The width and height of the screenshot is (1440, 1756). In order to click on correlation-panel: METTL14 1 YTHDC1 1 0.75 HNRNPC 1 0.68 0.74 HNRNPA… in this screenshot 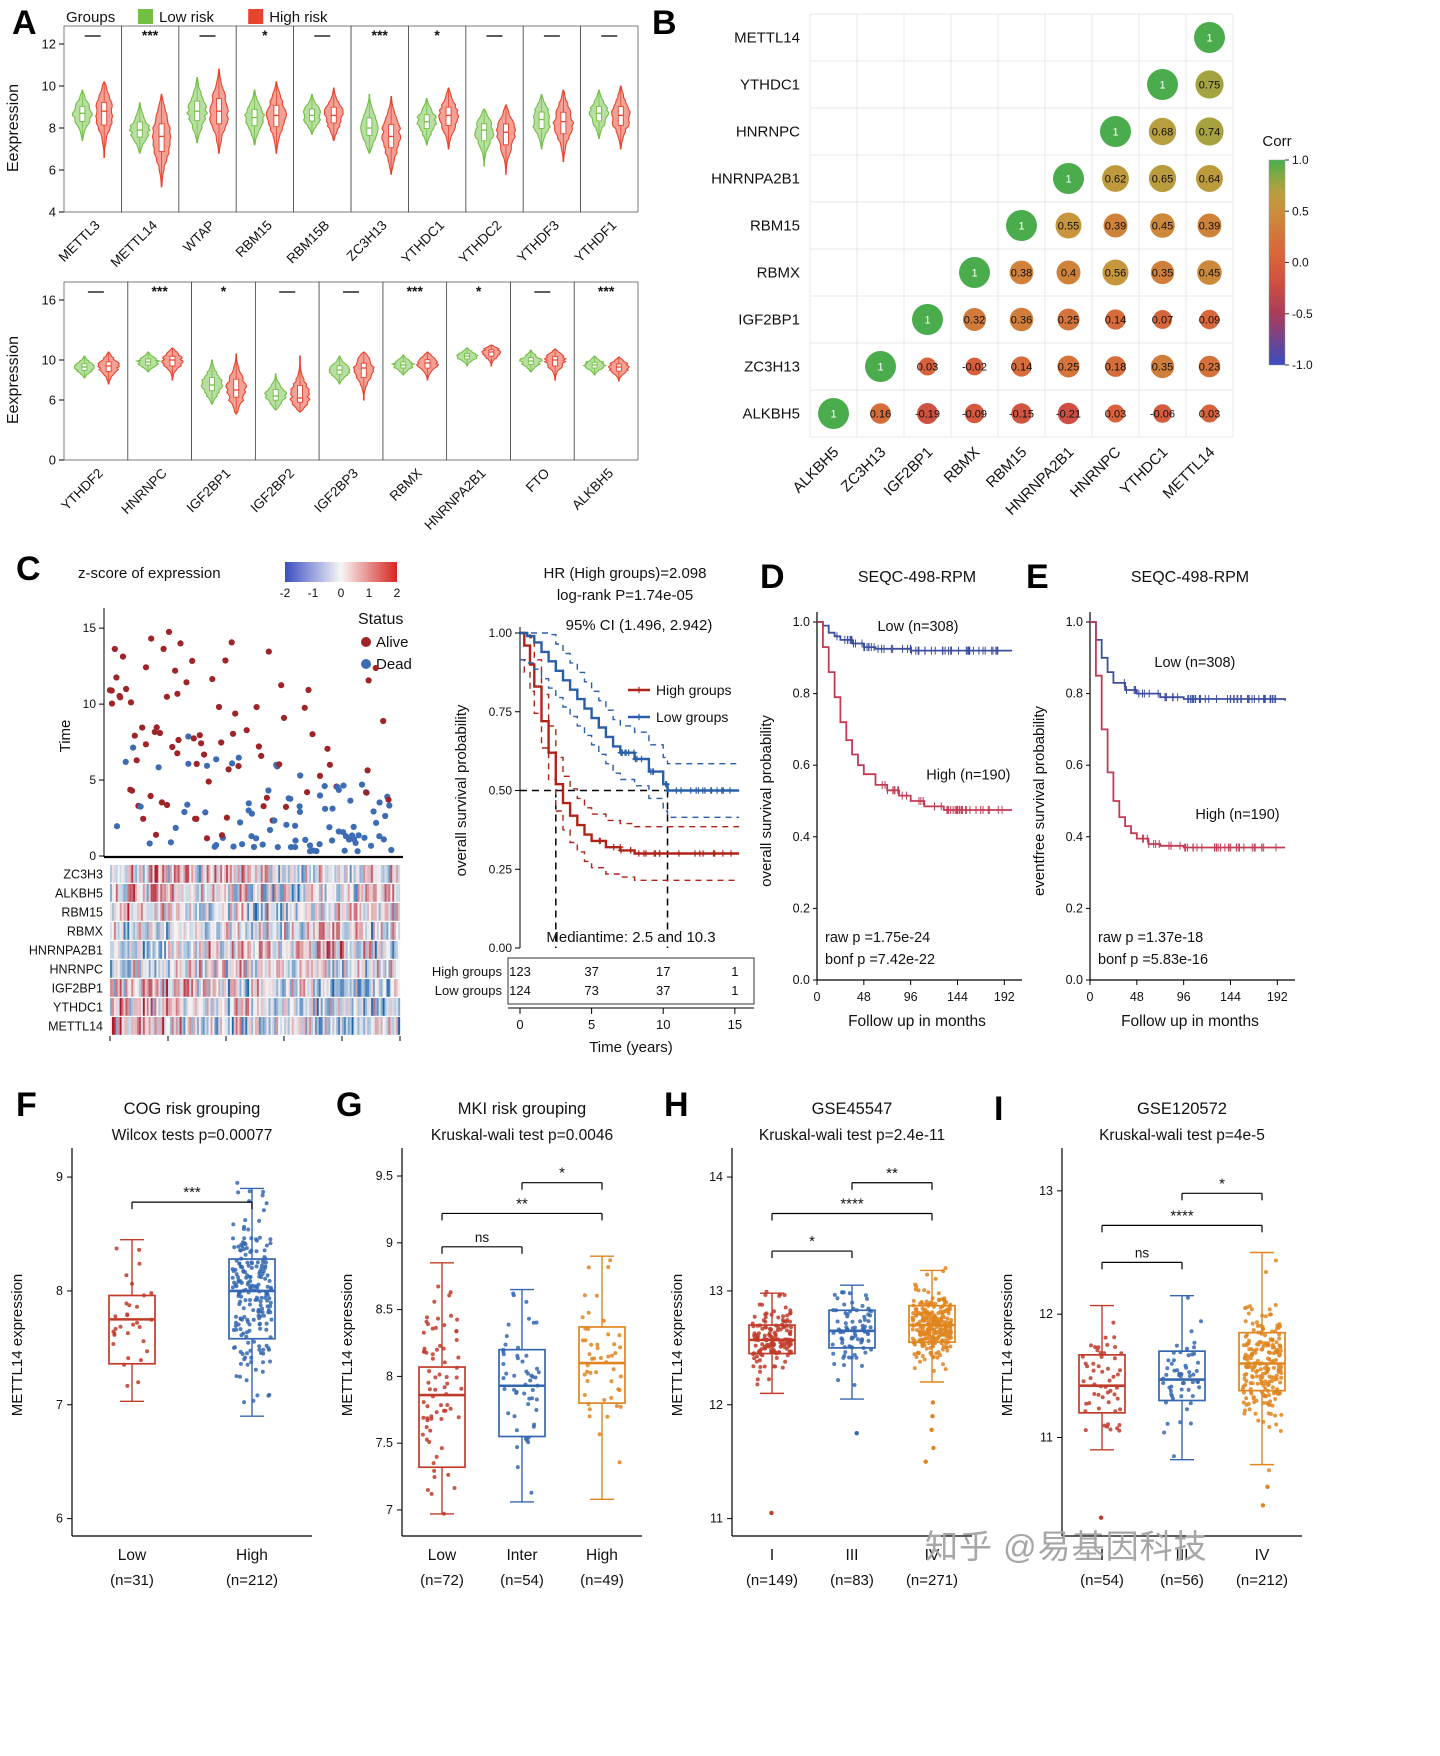, I will do `click(1012, 266)`.